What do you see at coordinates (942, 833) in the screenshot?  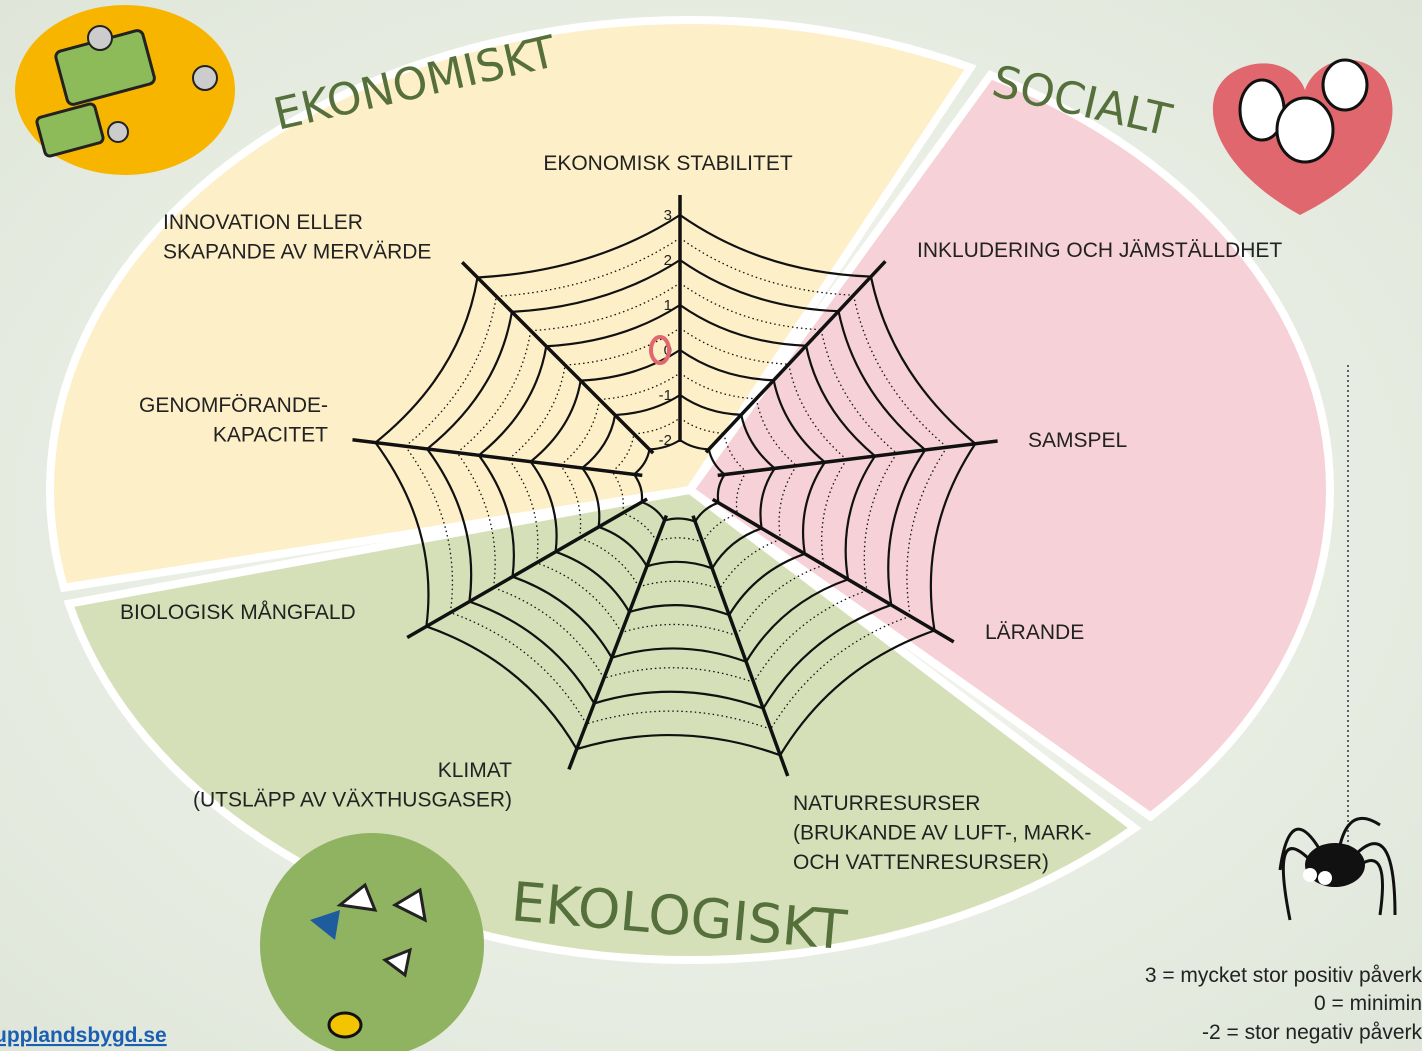 I see `axis-label: (BRUKANDE AV LUFT-, MARK-` at bounding box center [942, 833].